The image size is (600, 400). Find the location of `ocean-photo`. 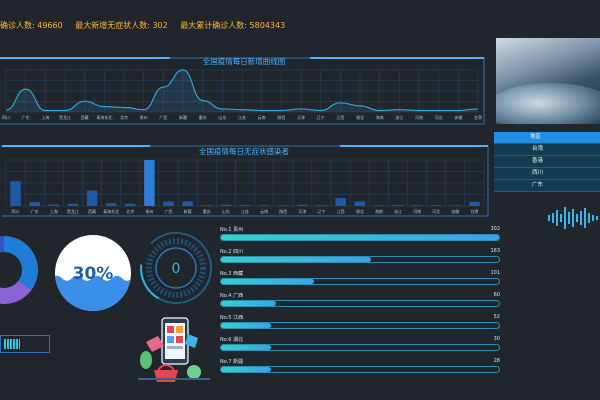

ocean-photo is located at coordinates (548, 81).